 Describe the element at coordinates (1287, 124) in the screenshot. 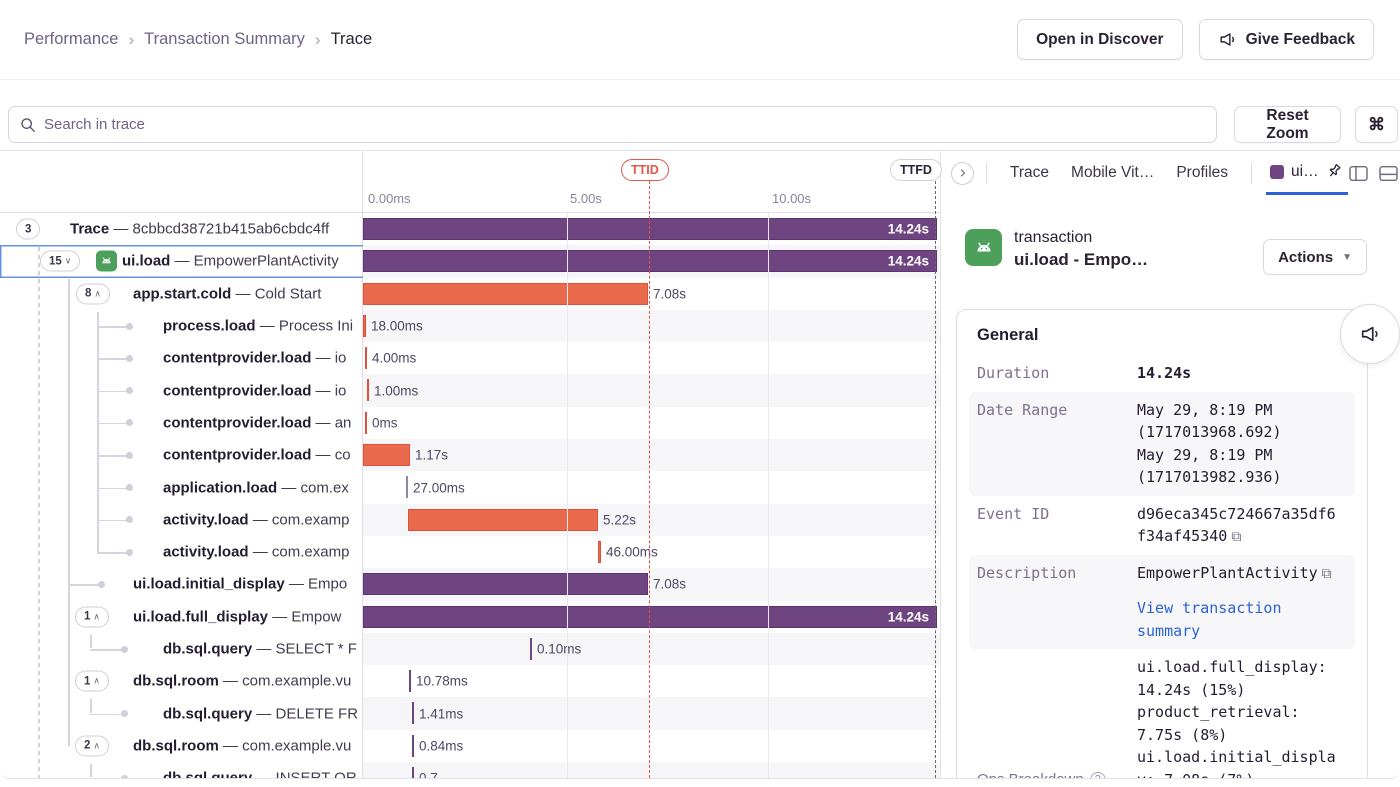

I see `reset-zoom-button: Reset Zoom` at that location.